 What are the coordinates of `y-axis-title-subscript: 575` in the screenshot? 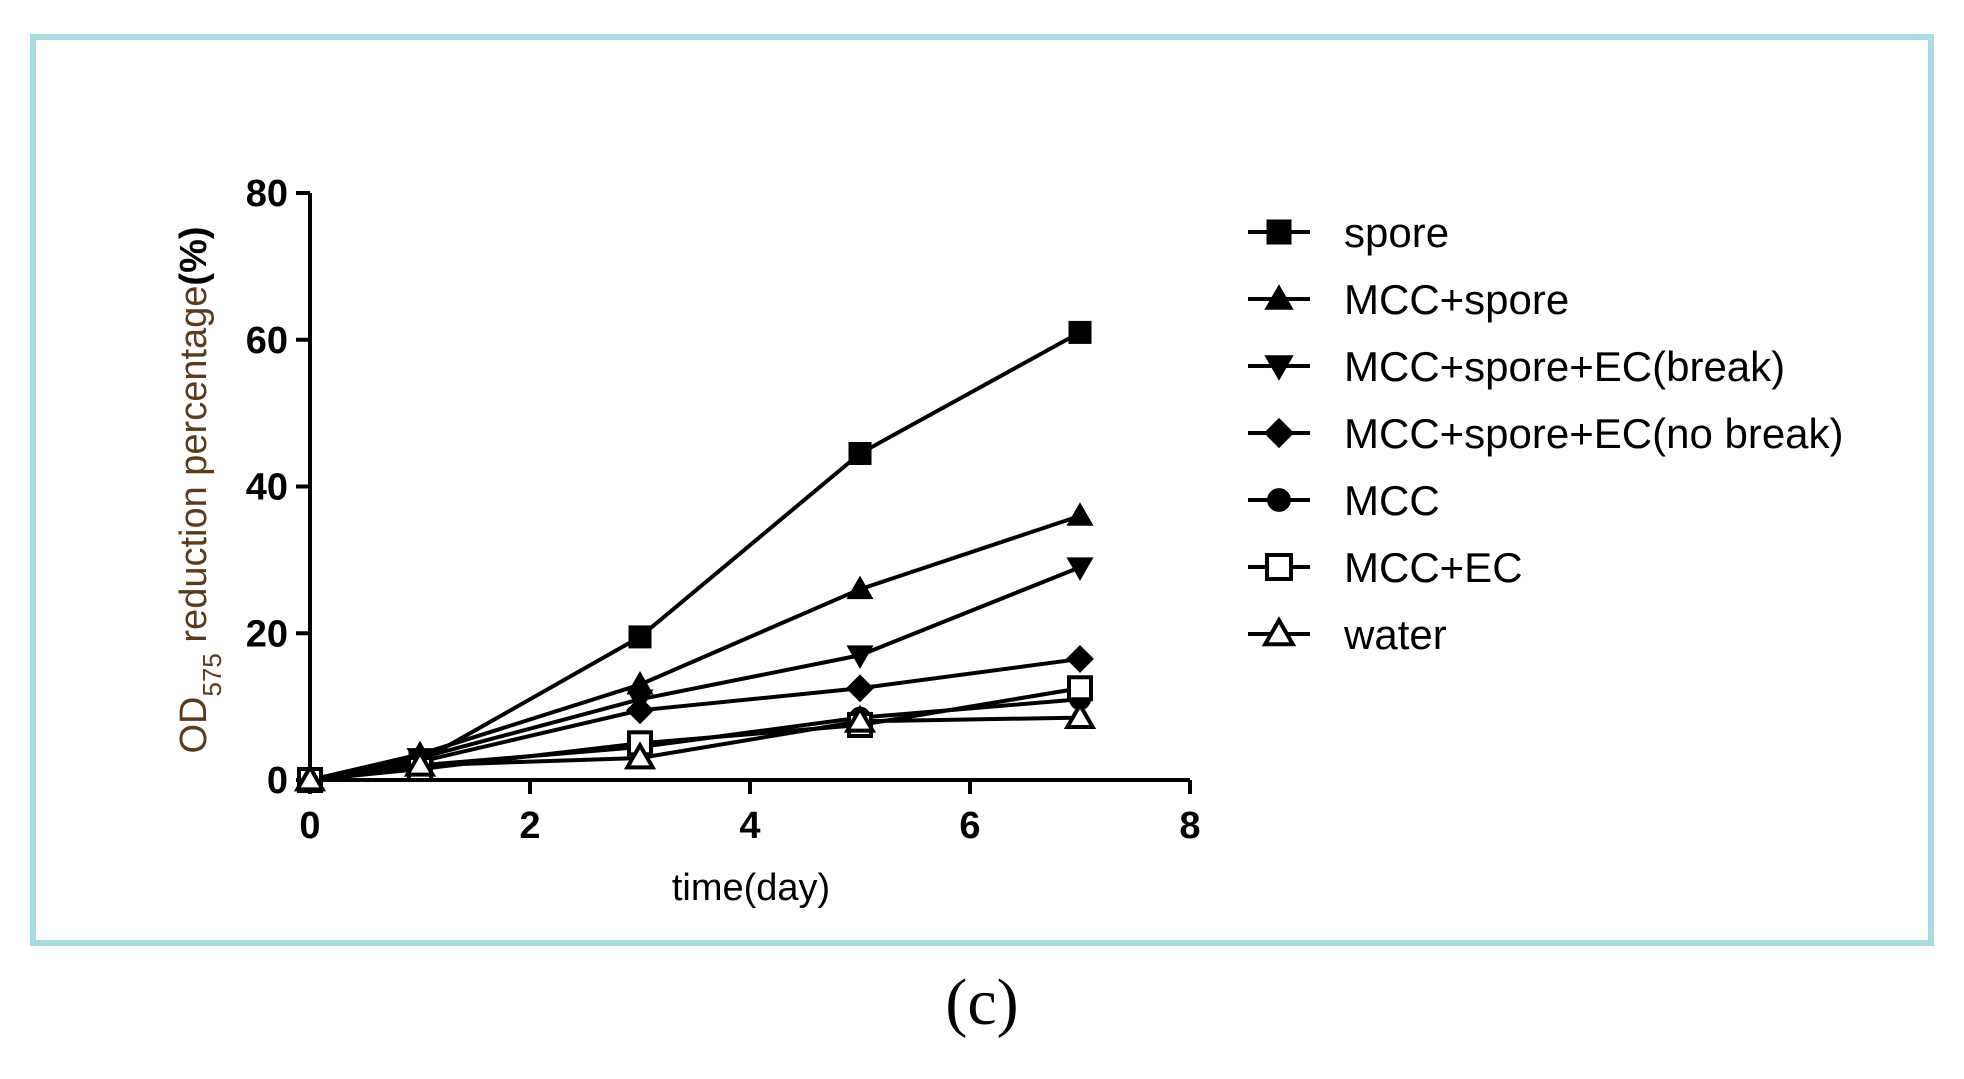 It's located at (212, 674).